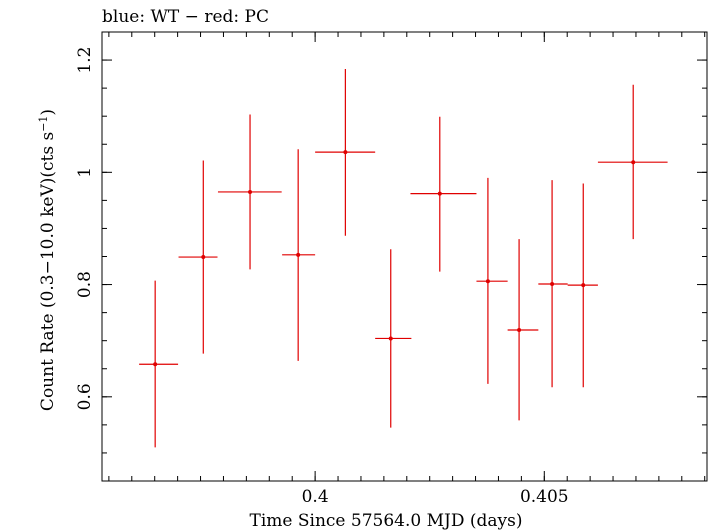  Describe the element at coordinates (85, 284) in the screenshot. I see `y-tick-label: 0.8` at that location.